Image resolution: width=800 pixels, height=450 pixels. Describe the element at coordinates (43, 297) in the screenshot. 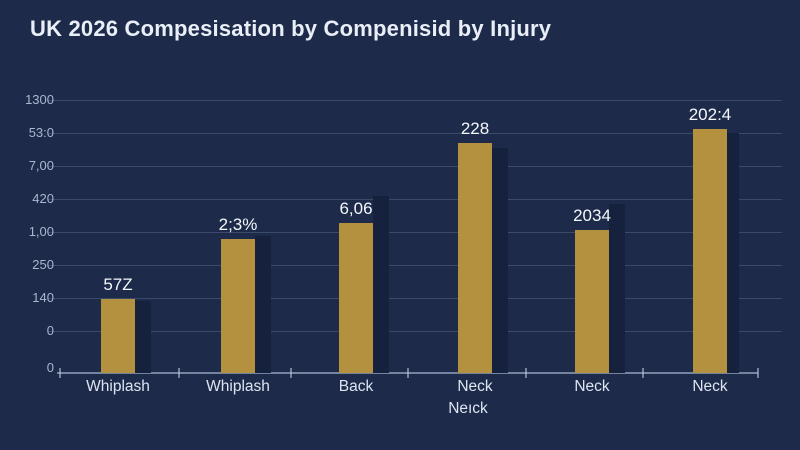

I see `y-axis-tick-label: 140` at that location.